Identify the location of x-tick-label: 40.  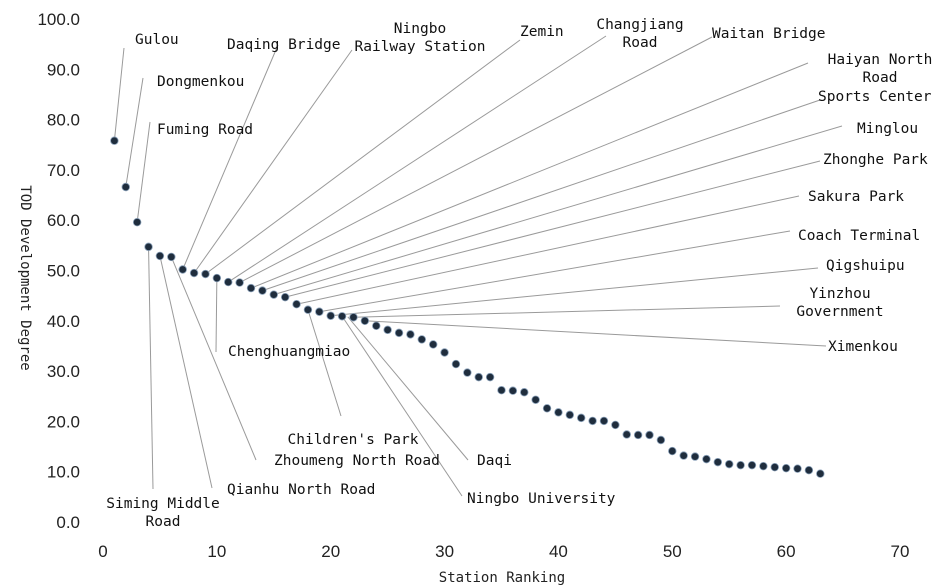
(558, 551).